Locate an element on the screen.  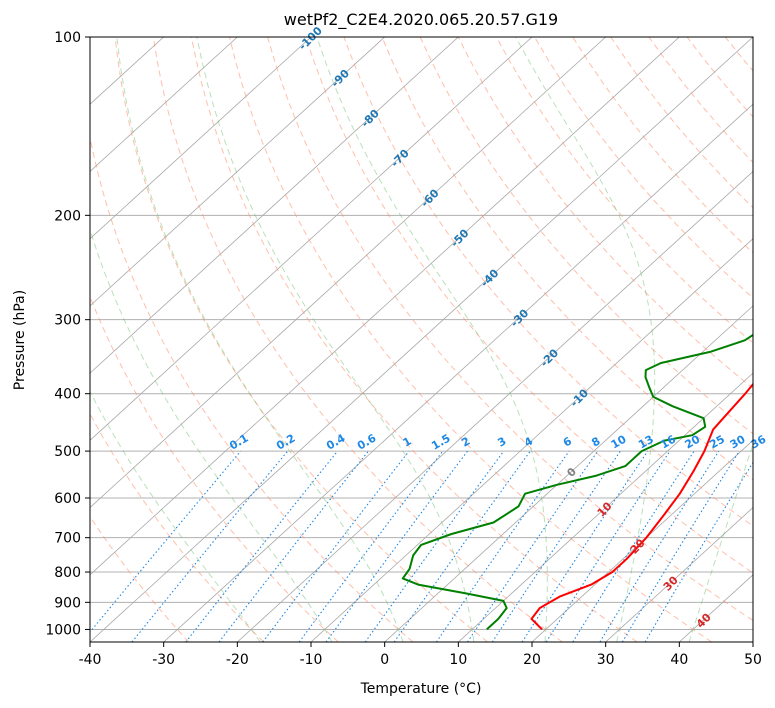
x-axis-label: Temperature (°C) is located at coordinates (421, 689).